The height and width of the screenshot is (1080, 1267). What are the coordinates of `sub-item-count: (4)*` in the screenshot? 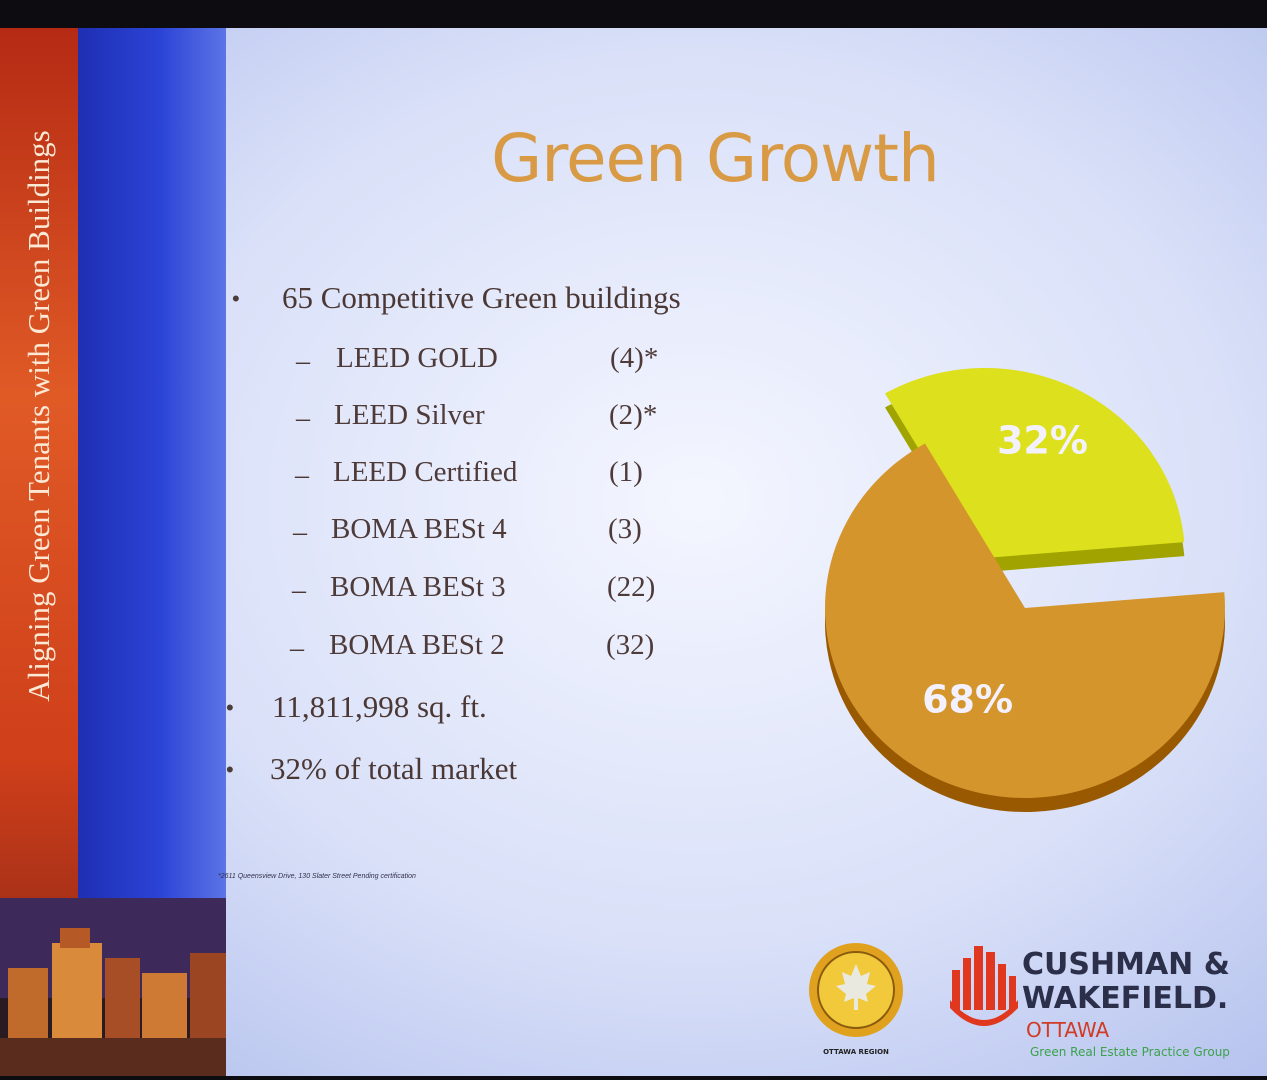 It's located at (634, 358).